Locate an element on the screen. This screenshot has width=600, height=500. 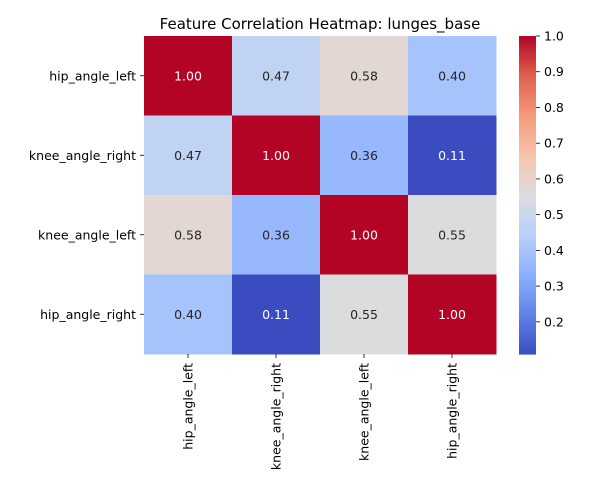
colorbar-tick-label: 0.3 is located at coordinates (554, 286).